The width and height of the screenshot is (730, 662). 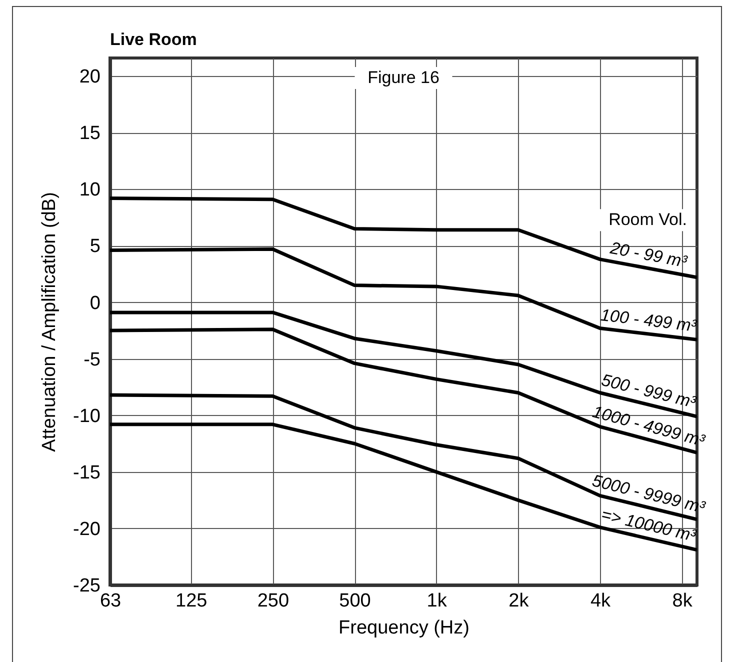 I want to click on text: 20 - 99 m³, so click(x=649, y=255).